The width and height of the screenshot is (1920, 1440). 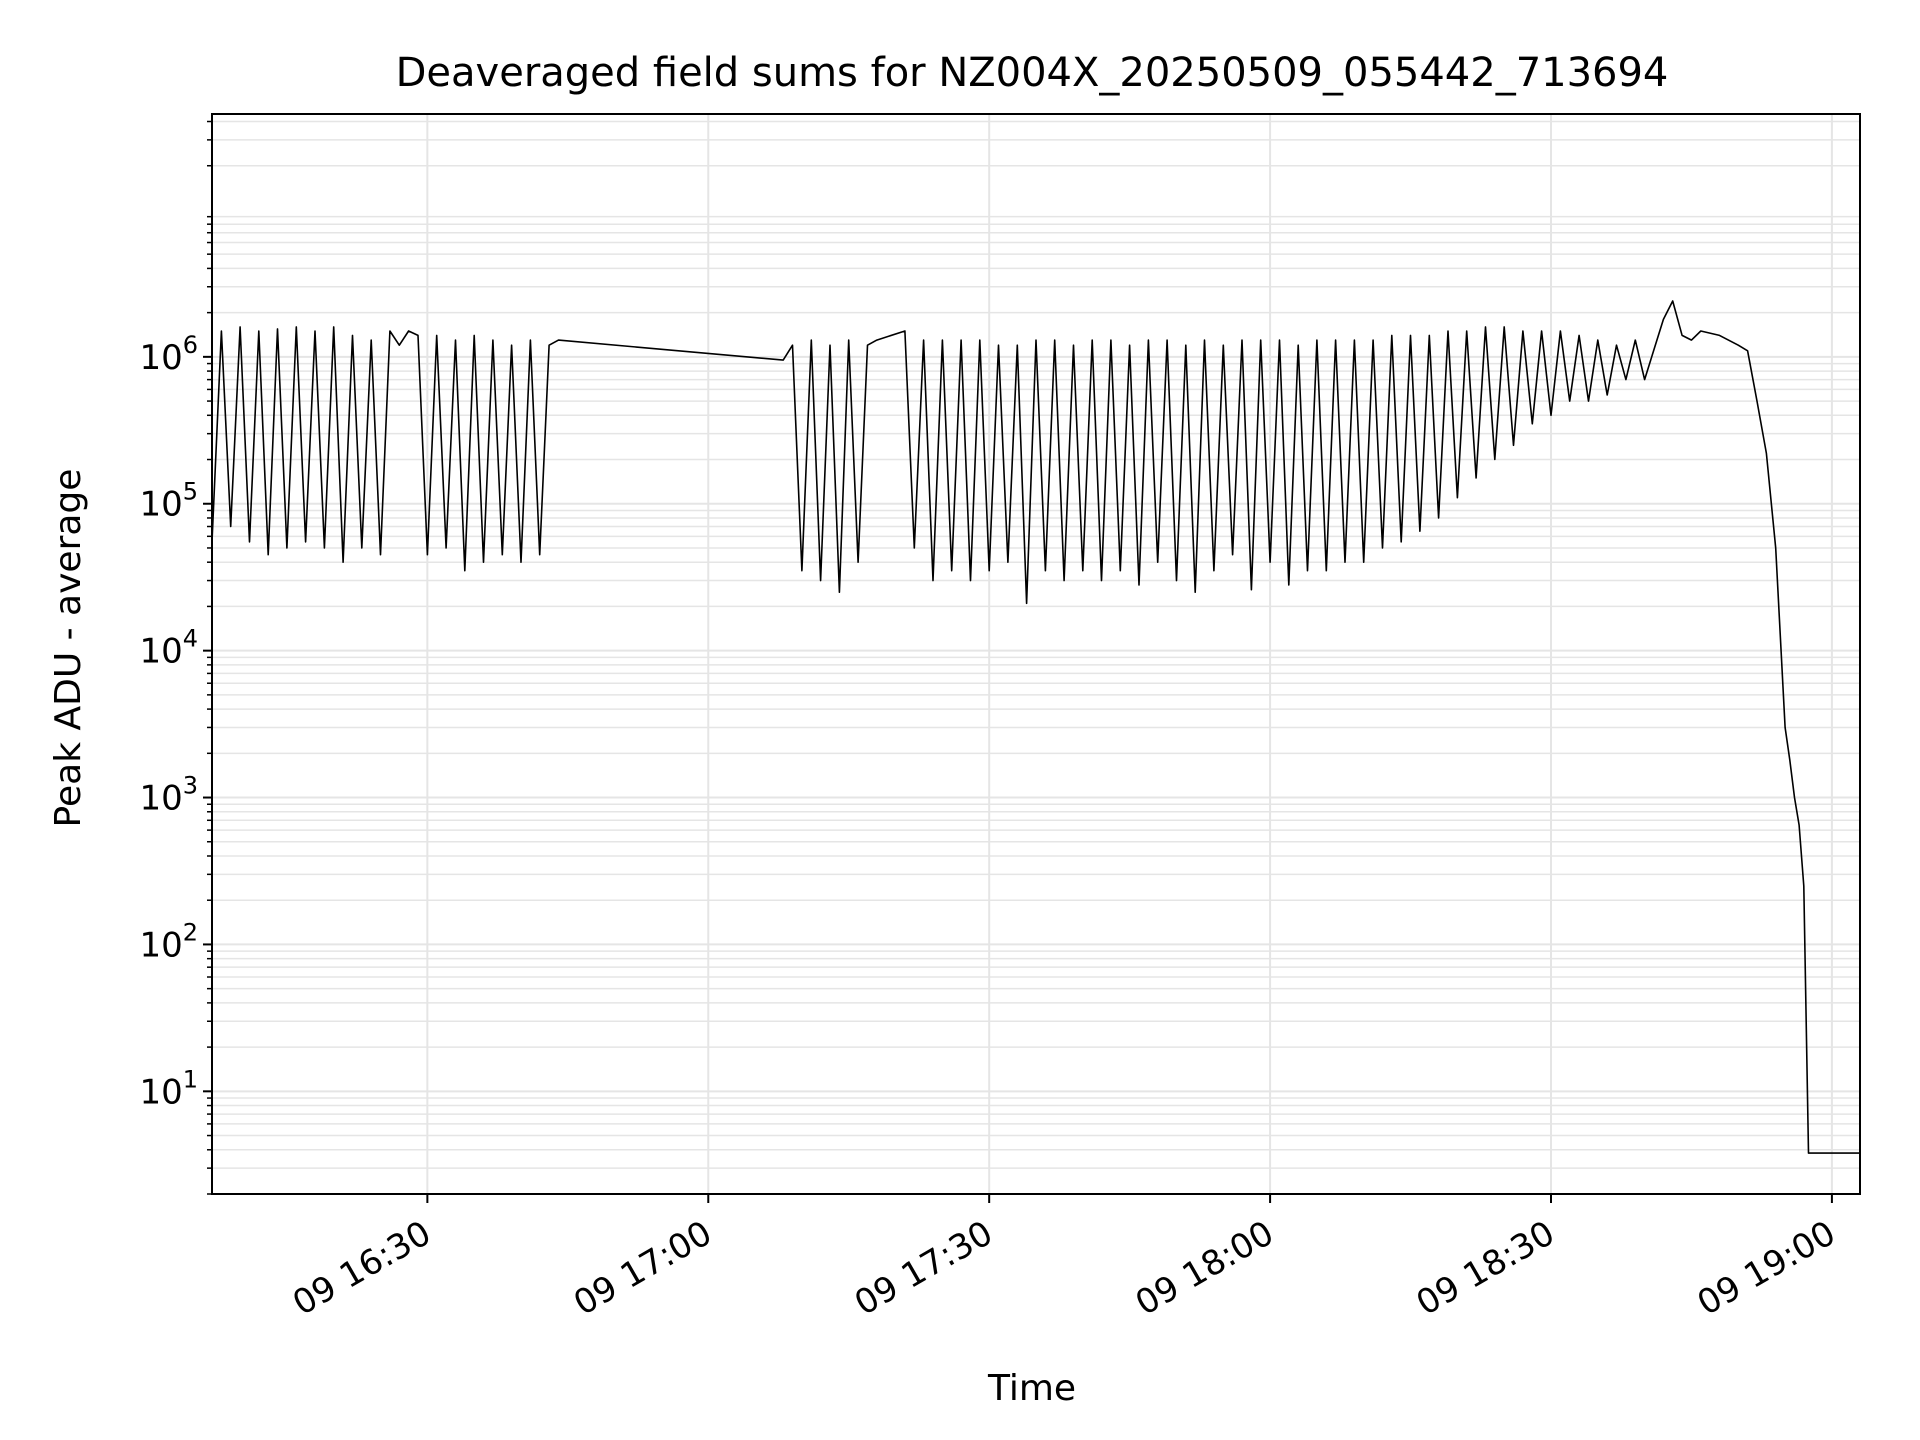 What do you see at coordinates (68, 648) in the screenshot?
I see `y-axis-label: Peak ADU - average` at bounding box center [68, 648].